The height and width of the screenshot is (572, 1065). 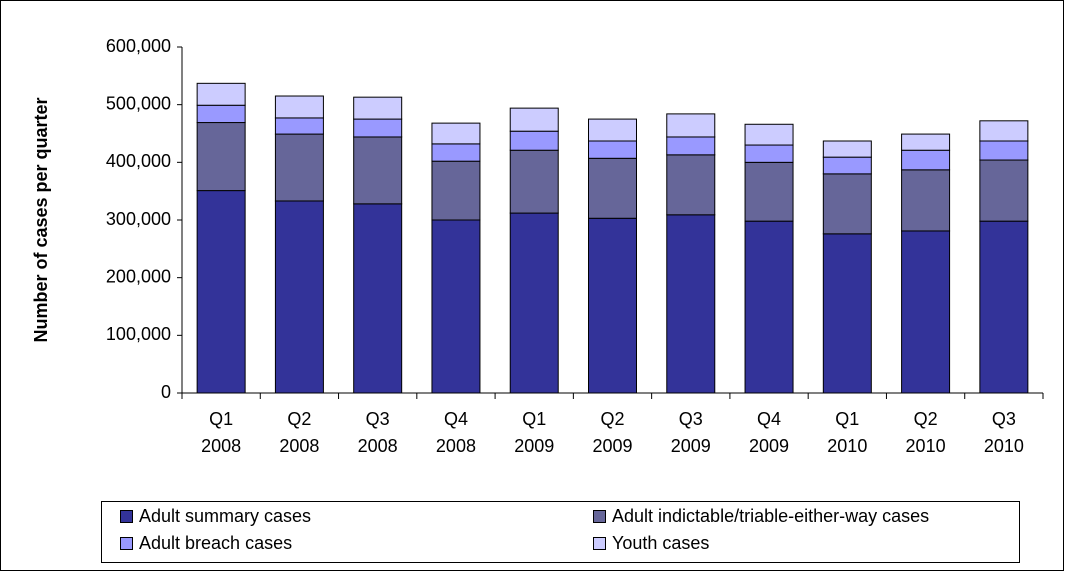 What do you see at coordinates (377, 432) in the screenshot?
I see `x-tick-label: Q3 2008` at bounding box center [377, 432].